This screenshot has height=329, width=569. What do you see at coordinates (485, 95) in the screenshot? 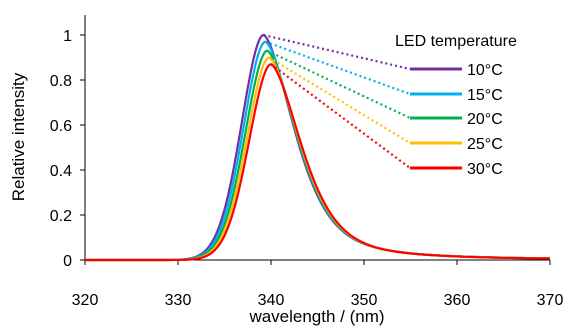
I see `legend-label: 15°C` at bounding box center [485, 95].